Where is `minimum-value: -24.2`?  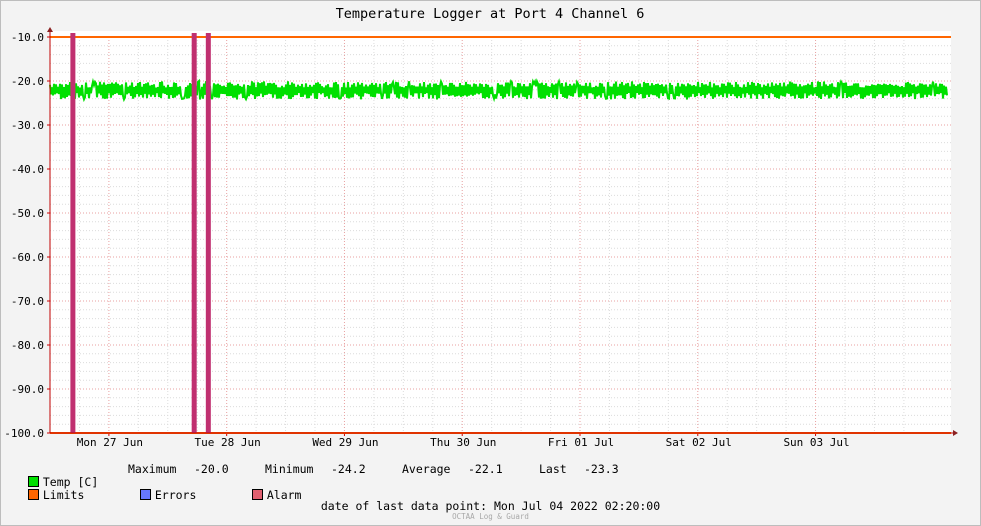 minimum-value: -24.2 is located at coordinates (348, 469).